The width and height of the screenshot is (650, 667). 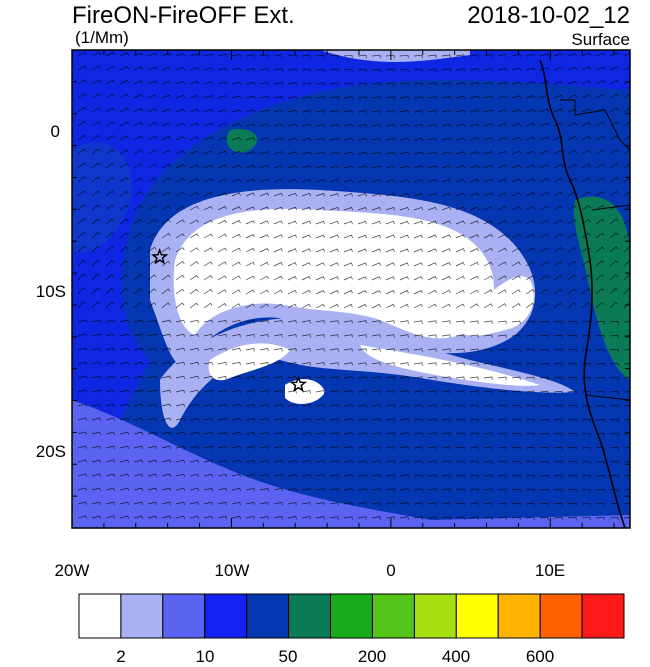 What do you see at coordinates (595, 125) in the screenshot?
I see `country-border-north` at bounding box center [595, 125].